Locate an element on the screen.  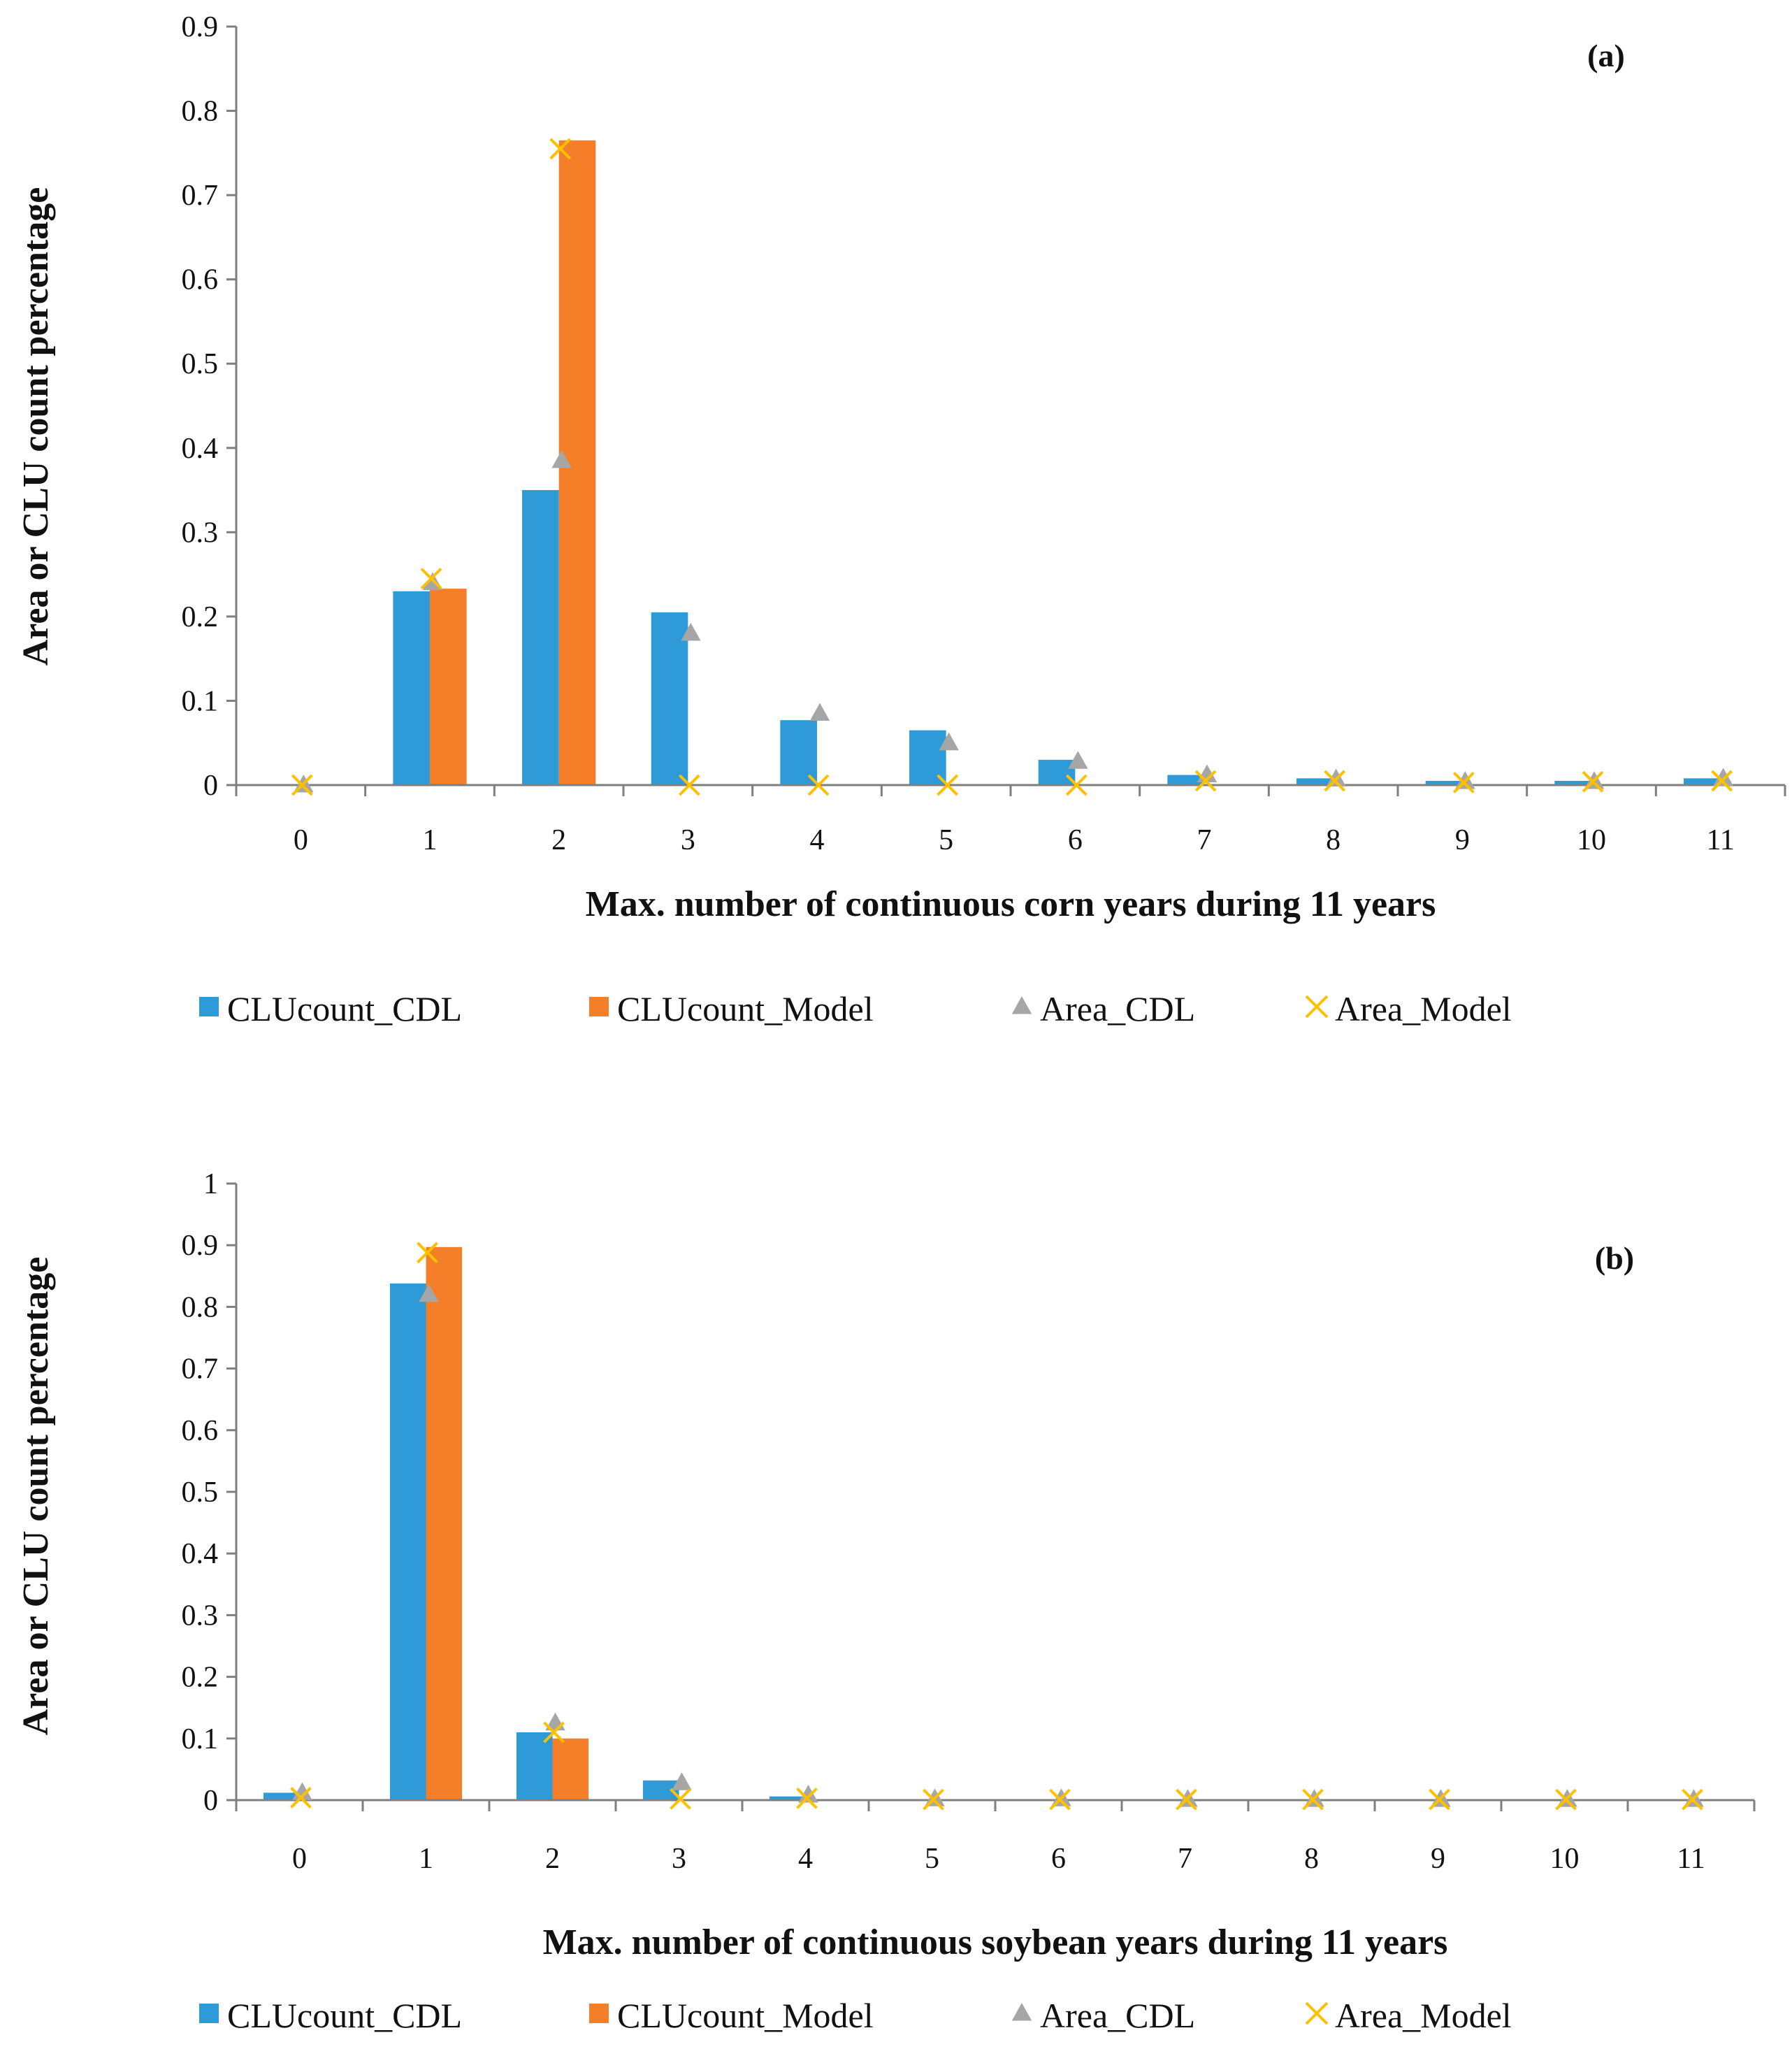
panel-b-y-tick-label: 0.3 is located at coordinates (200, 1615).